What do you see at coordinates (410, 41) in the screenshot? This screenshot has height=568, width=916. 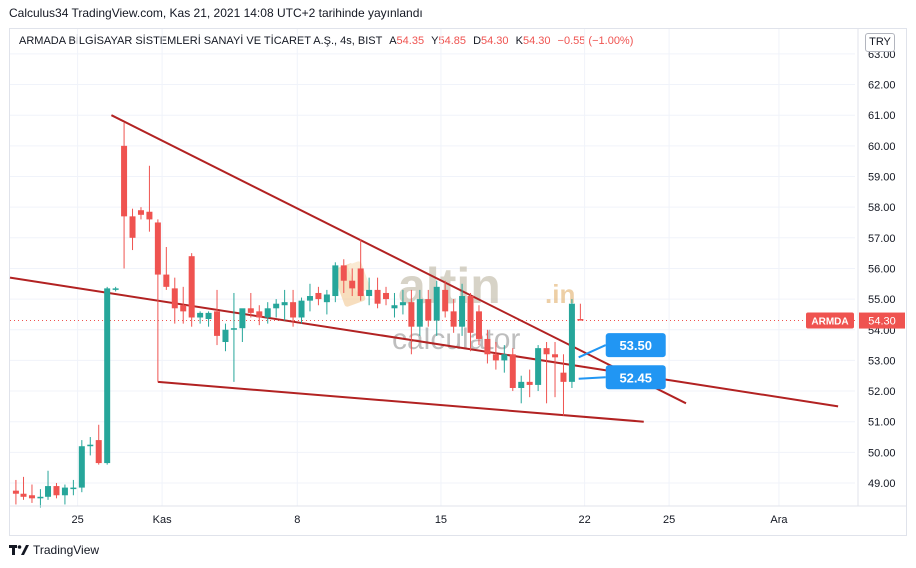 I see `open-value: 54.35` at bounding box center [410, 41].